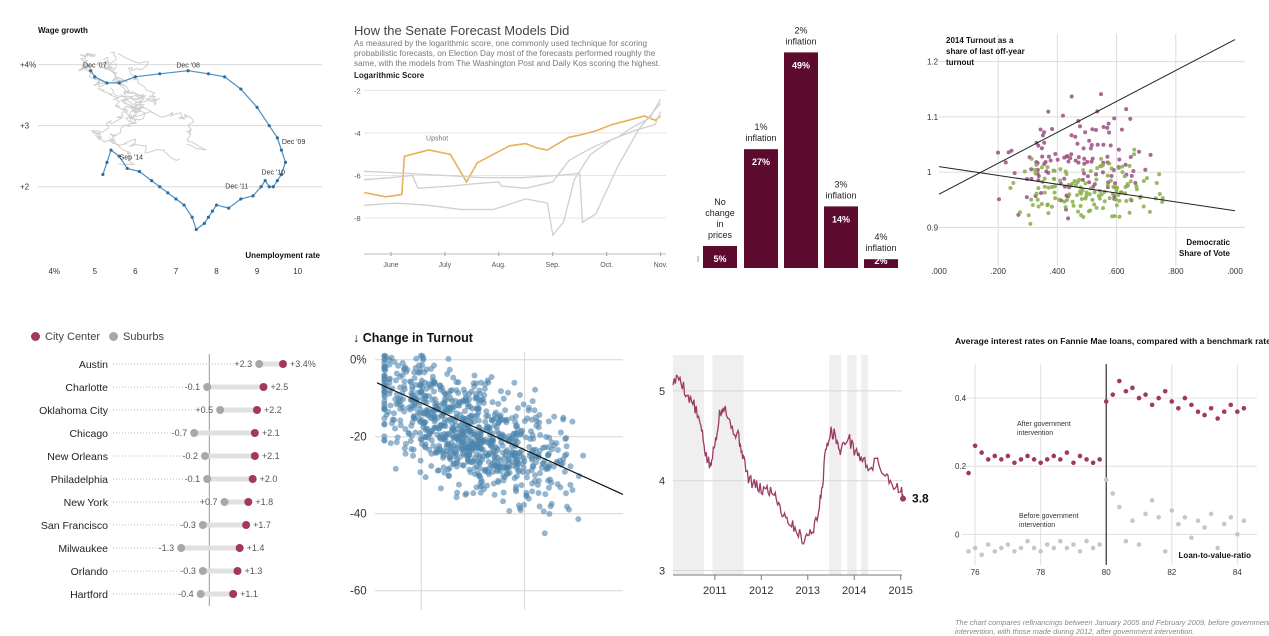 The image size is (1269, 636). I want to click on y-tick-label: -6, so click(357, 176).